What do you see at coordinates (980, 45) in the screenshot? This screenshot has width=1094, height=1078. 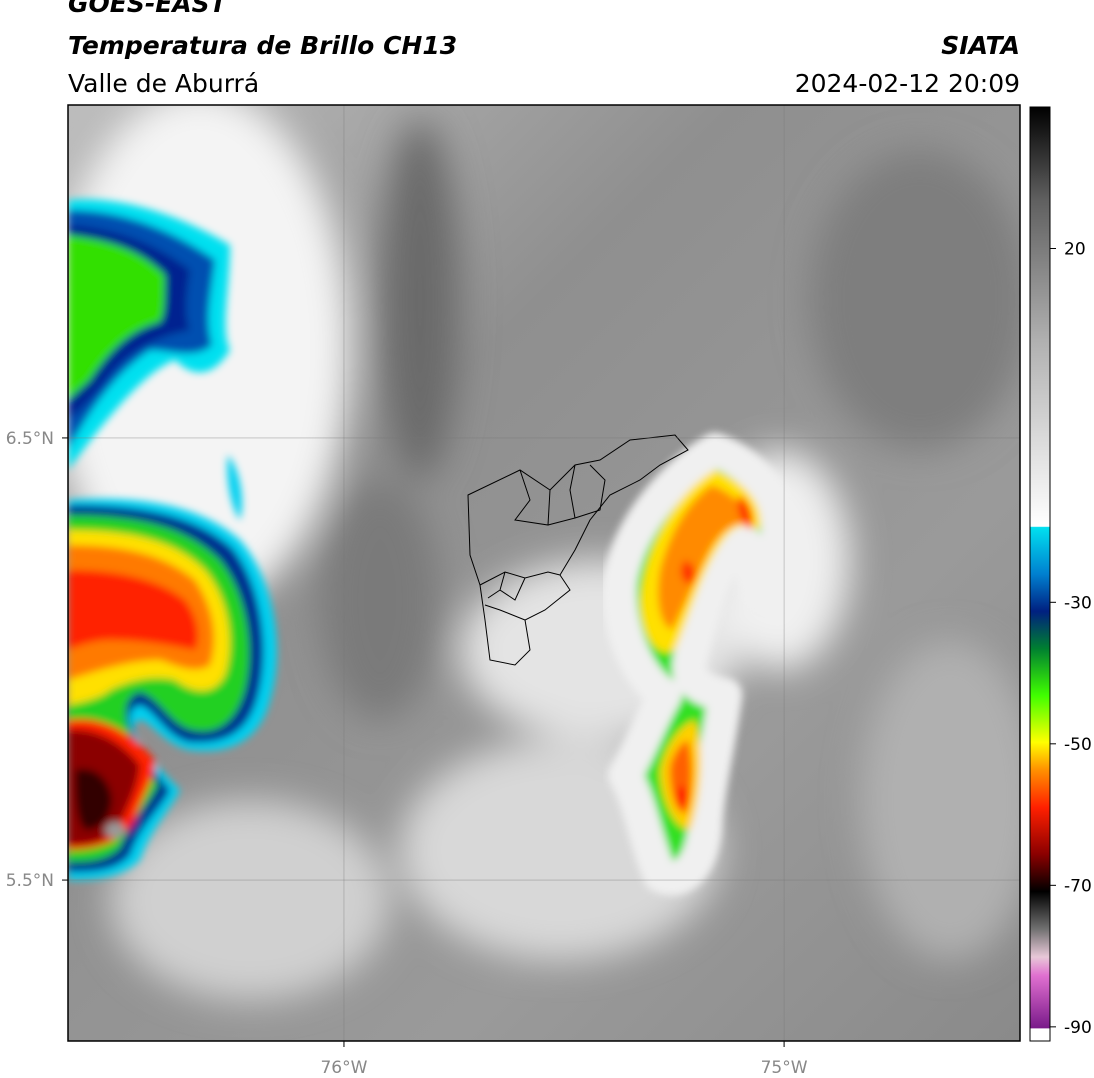 I see `source: SIATA` at bounding box center [980, 45].